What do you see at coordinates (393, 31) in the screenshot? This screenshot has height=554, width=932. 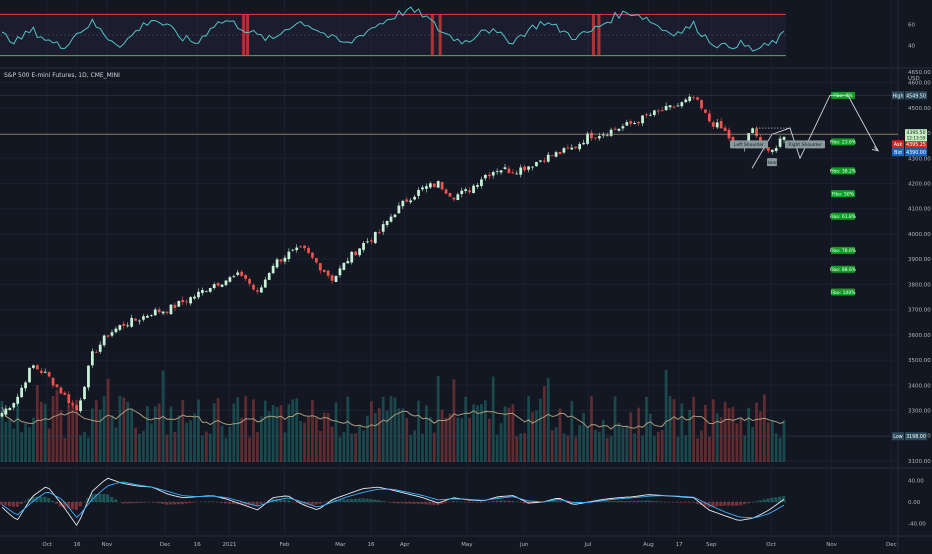 I see `rsi-pane` at bounding box center [393, 31].